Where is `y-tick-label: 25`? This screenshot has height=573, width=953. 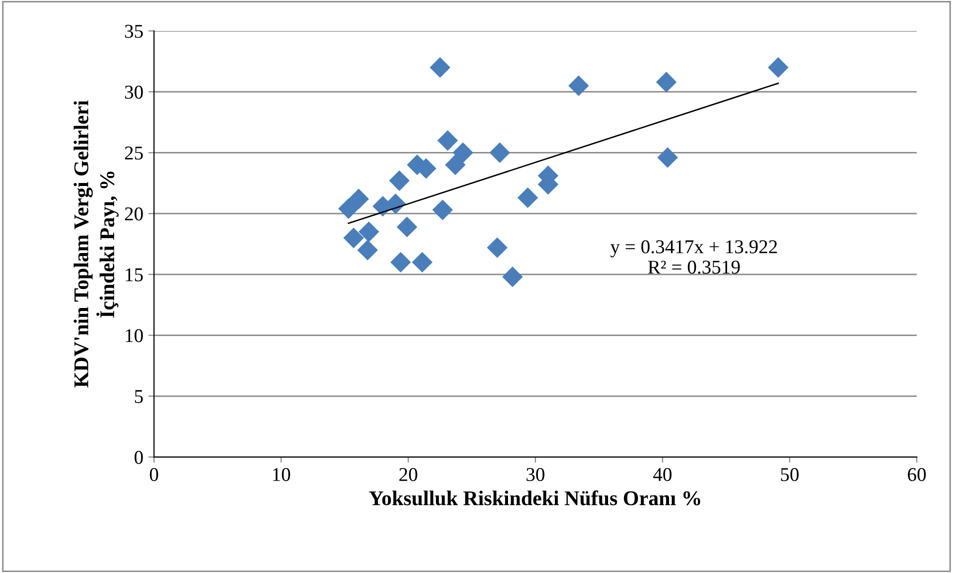
y-tick-label: 25 is located at coordinates (133, 153).